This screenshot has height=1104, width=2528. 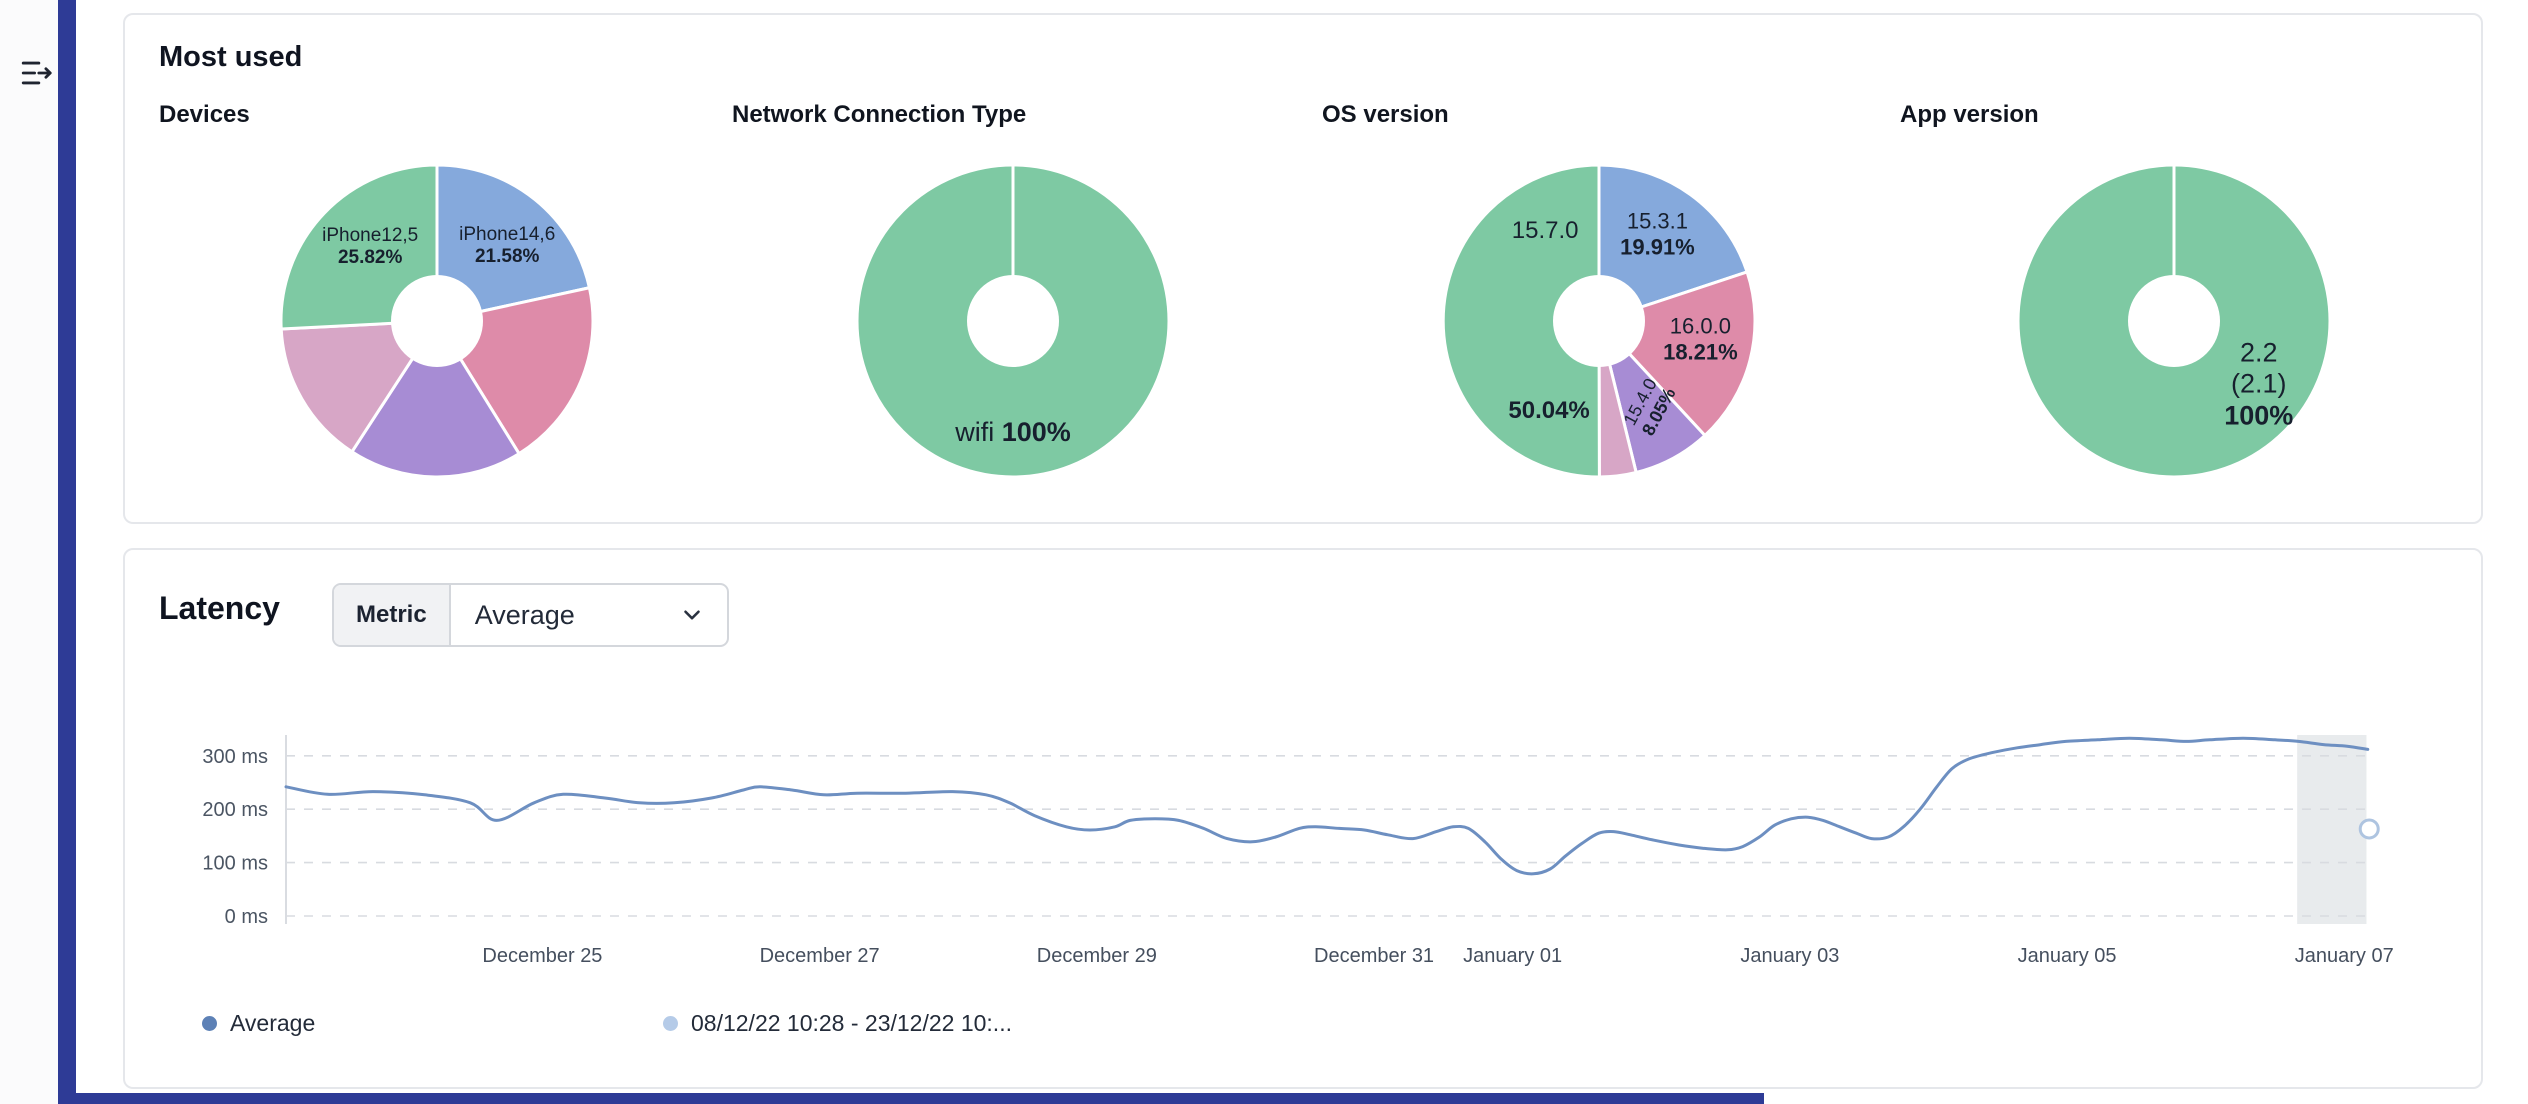 What do you see at coordinates (1512, 956) in the screenshot?
I see `x-tick-label: January 01` at bounding box center [1512, 956].